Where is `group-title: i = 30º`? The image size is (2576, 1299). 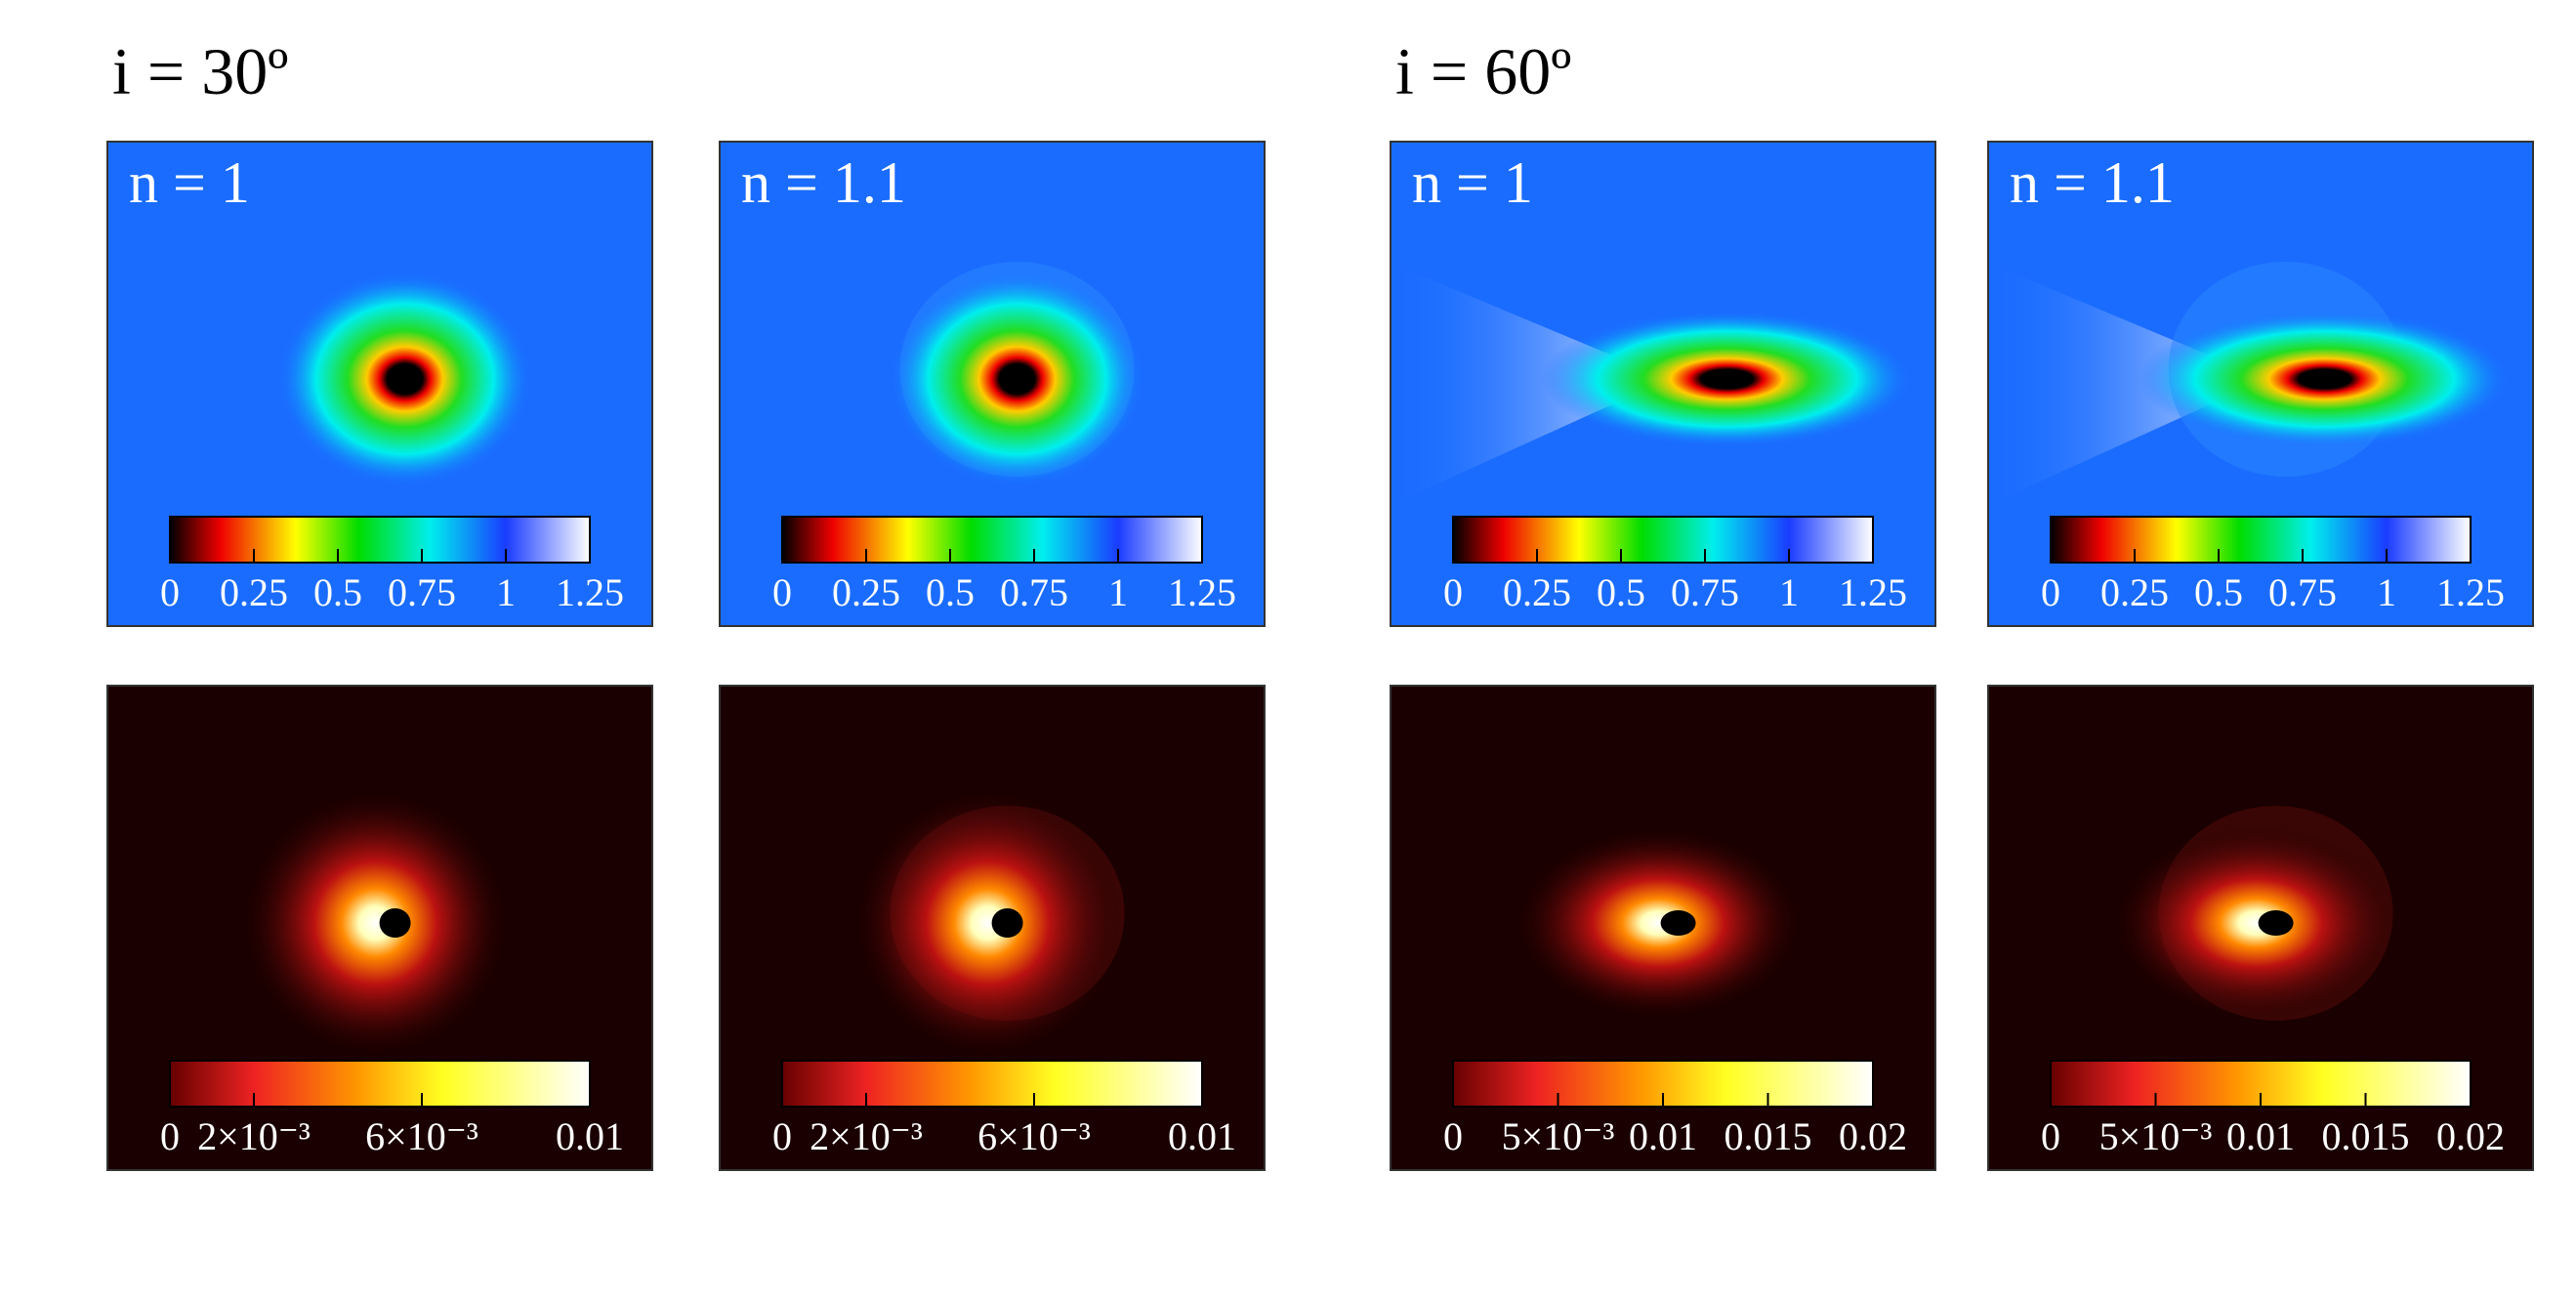
group-title: i = 30º is located at coordinates (200, 71).